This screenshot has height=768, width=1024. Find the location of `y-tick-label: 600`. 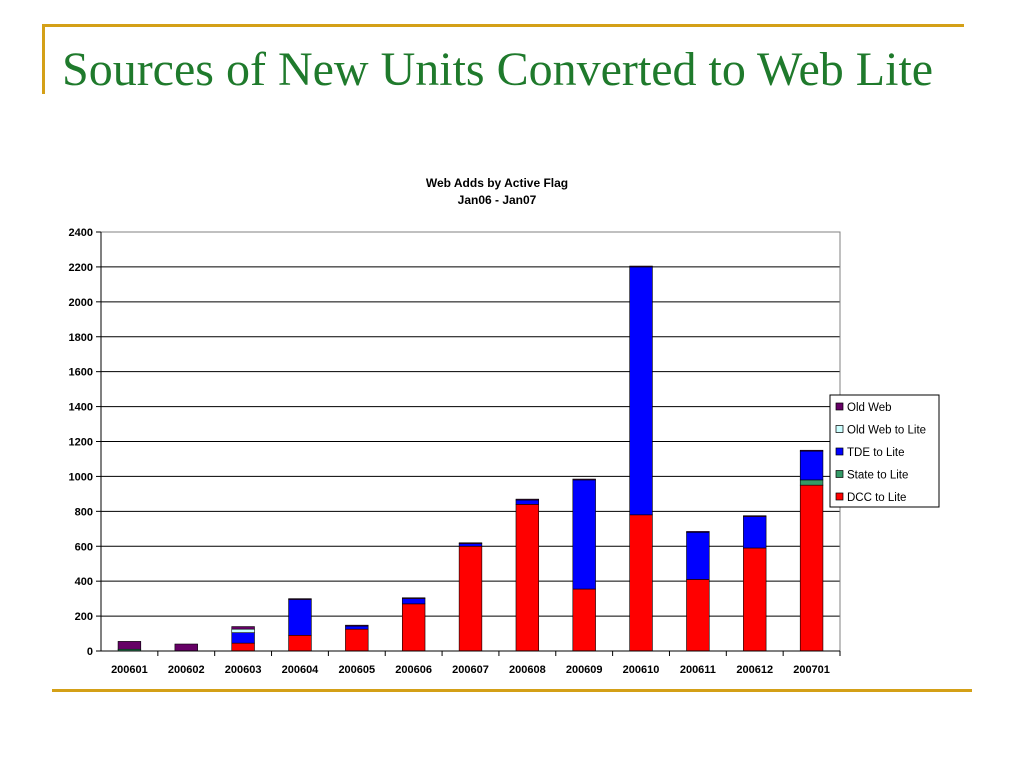

y-tick-label: 600 is located at coordinates (84, 547).